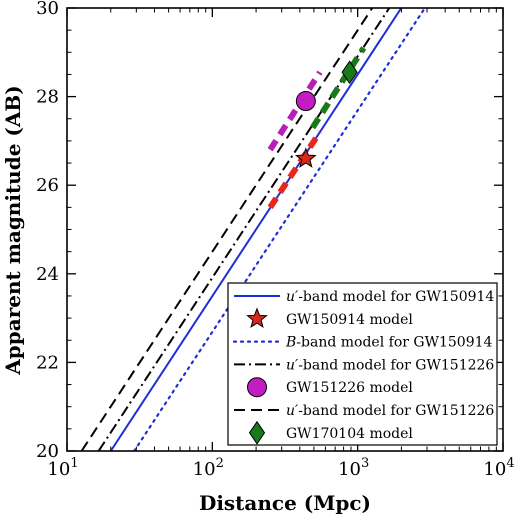 The width and height of the screenshot is (520, 519). I want to click on y-tick-label-5: 30, so click(47, 9).